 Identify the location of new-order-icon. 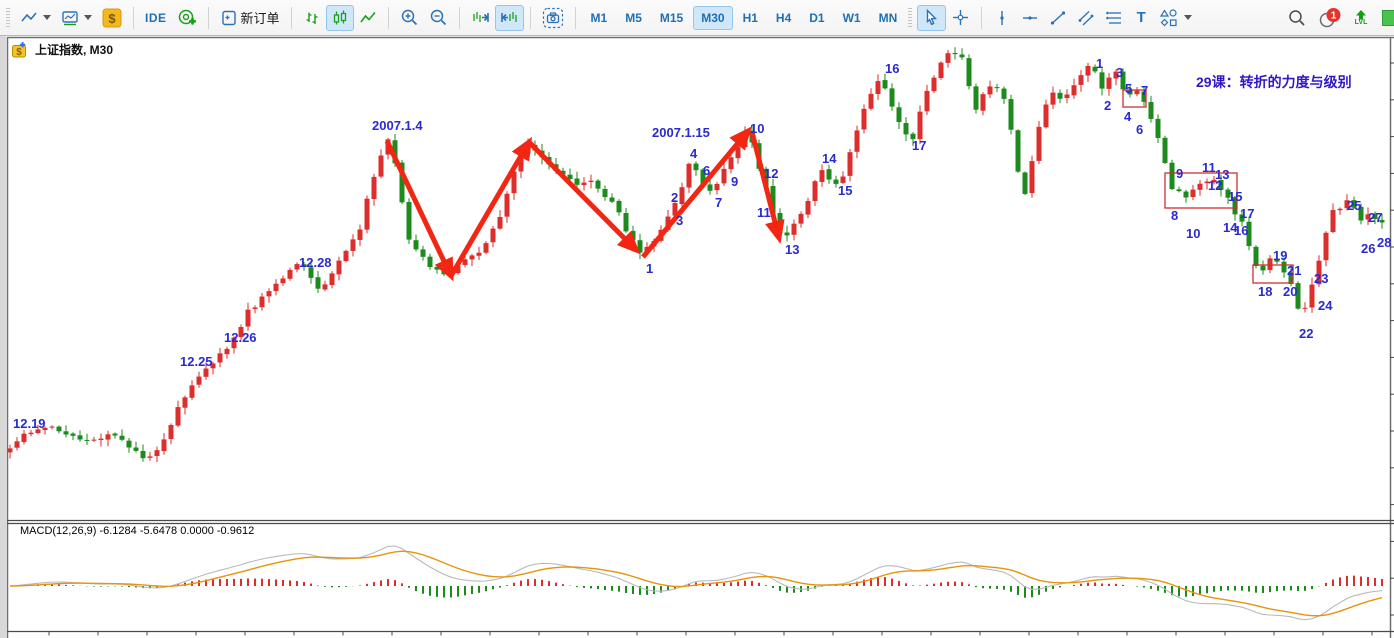
(228, 17).